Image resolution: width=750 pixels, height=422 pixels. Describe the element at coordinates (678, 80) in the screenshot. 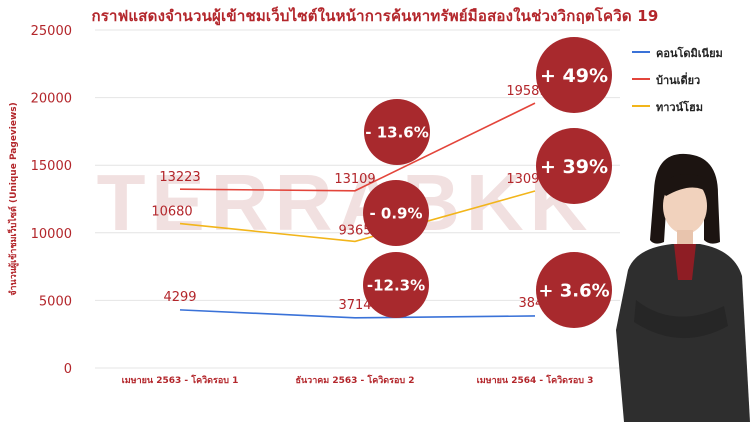

I see `legend-label-house: บ้านเดี่ยว` at that location.